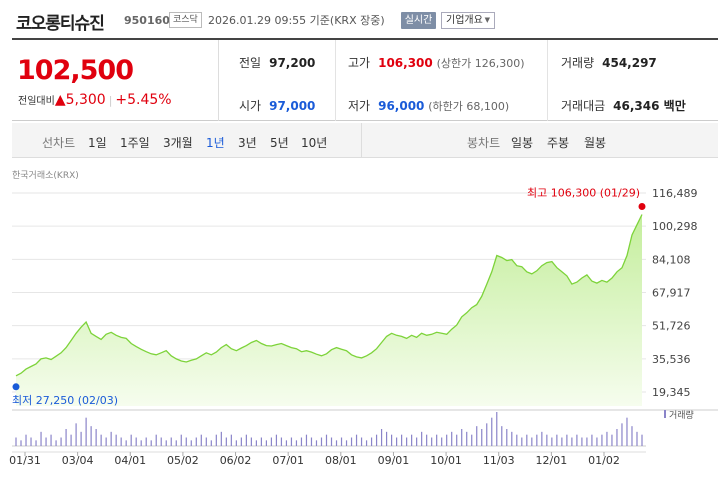  What do you see at coordinates (279, 143) in the screenshot?
I see `period-5y: 5년` at bounding box center [279, 143].